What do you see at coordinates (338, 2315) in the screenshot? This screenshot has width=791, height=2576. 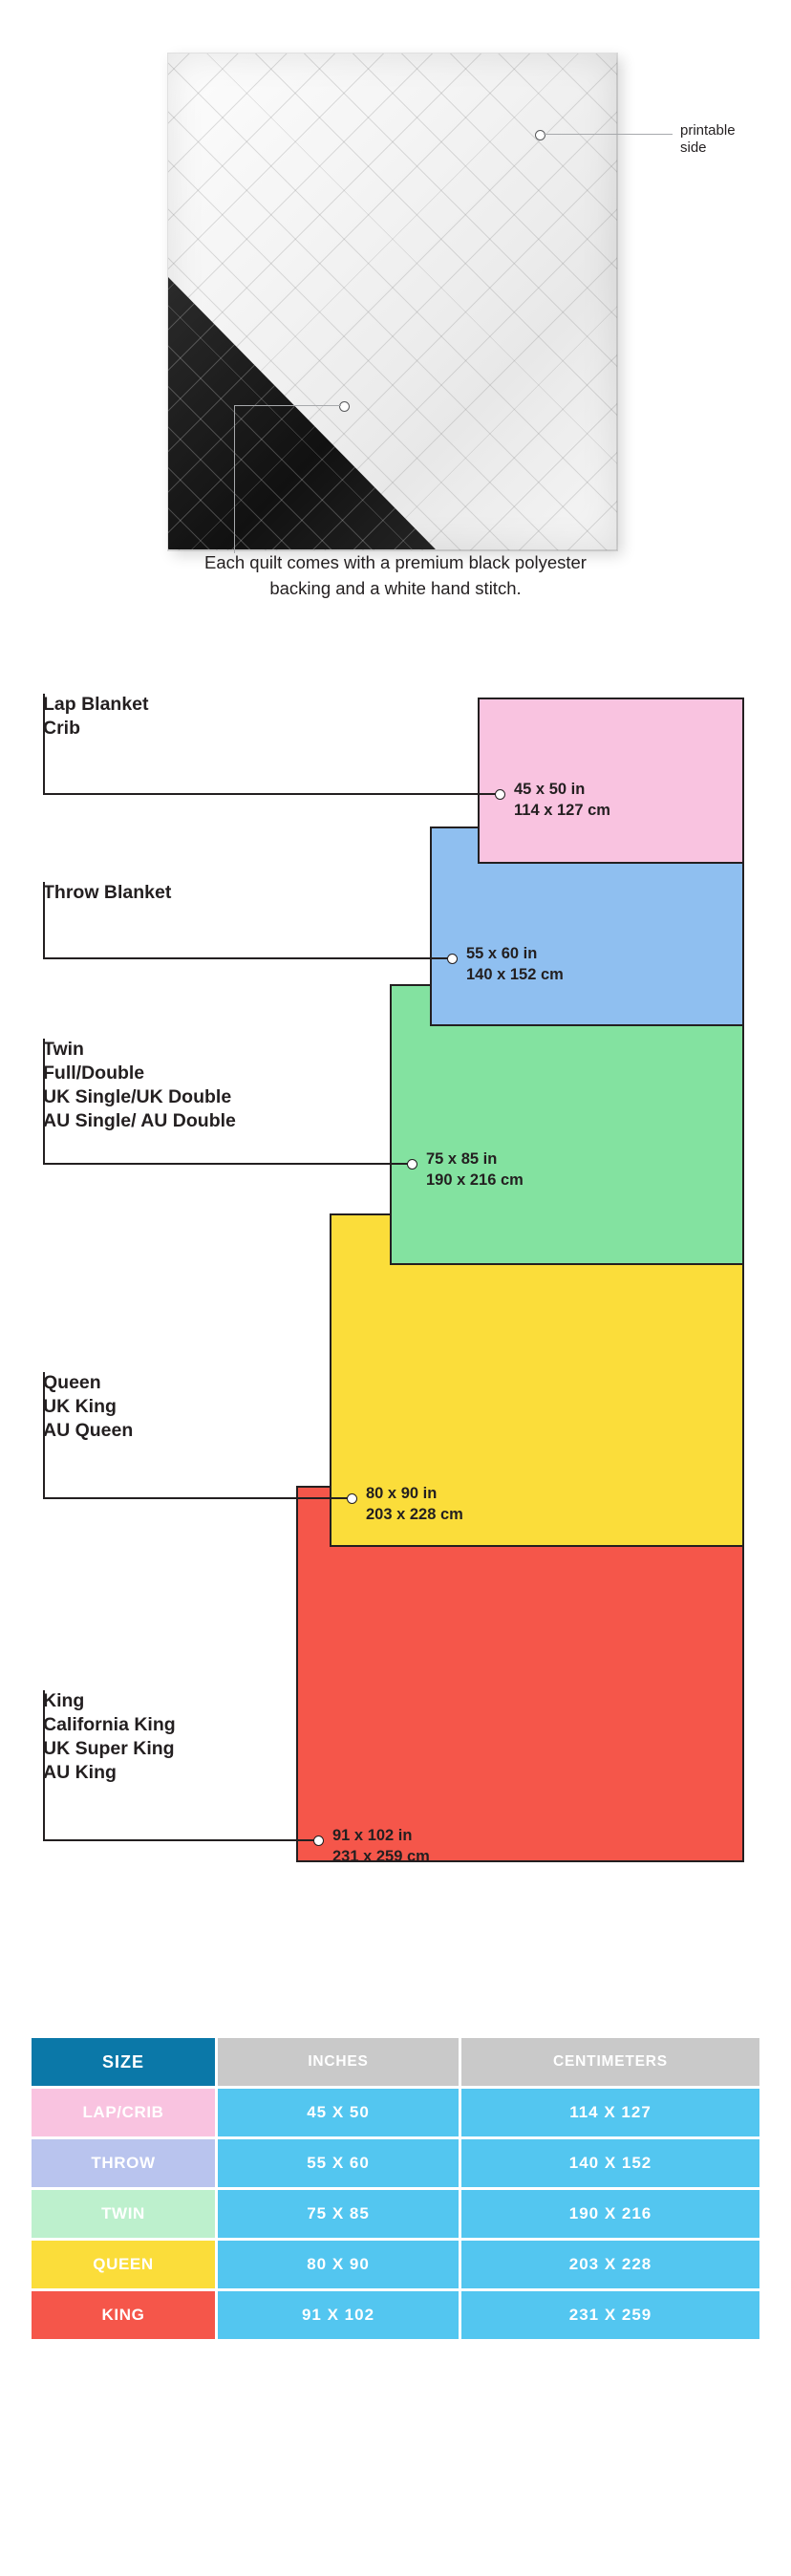 I see `table-cell-inches-king: 91 X 102` at bounding box center [338, 2315].